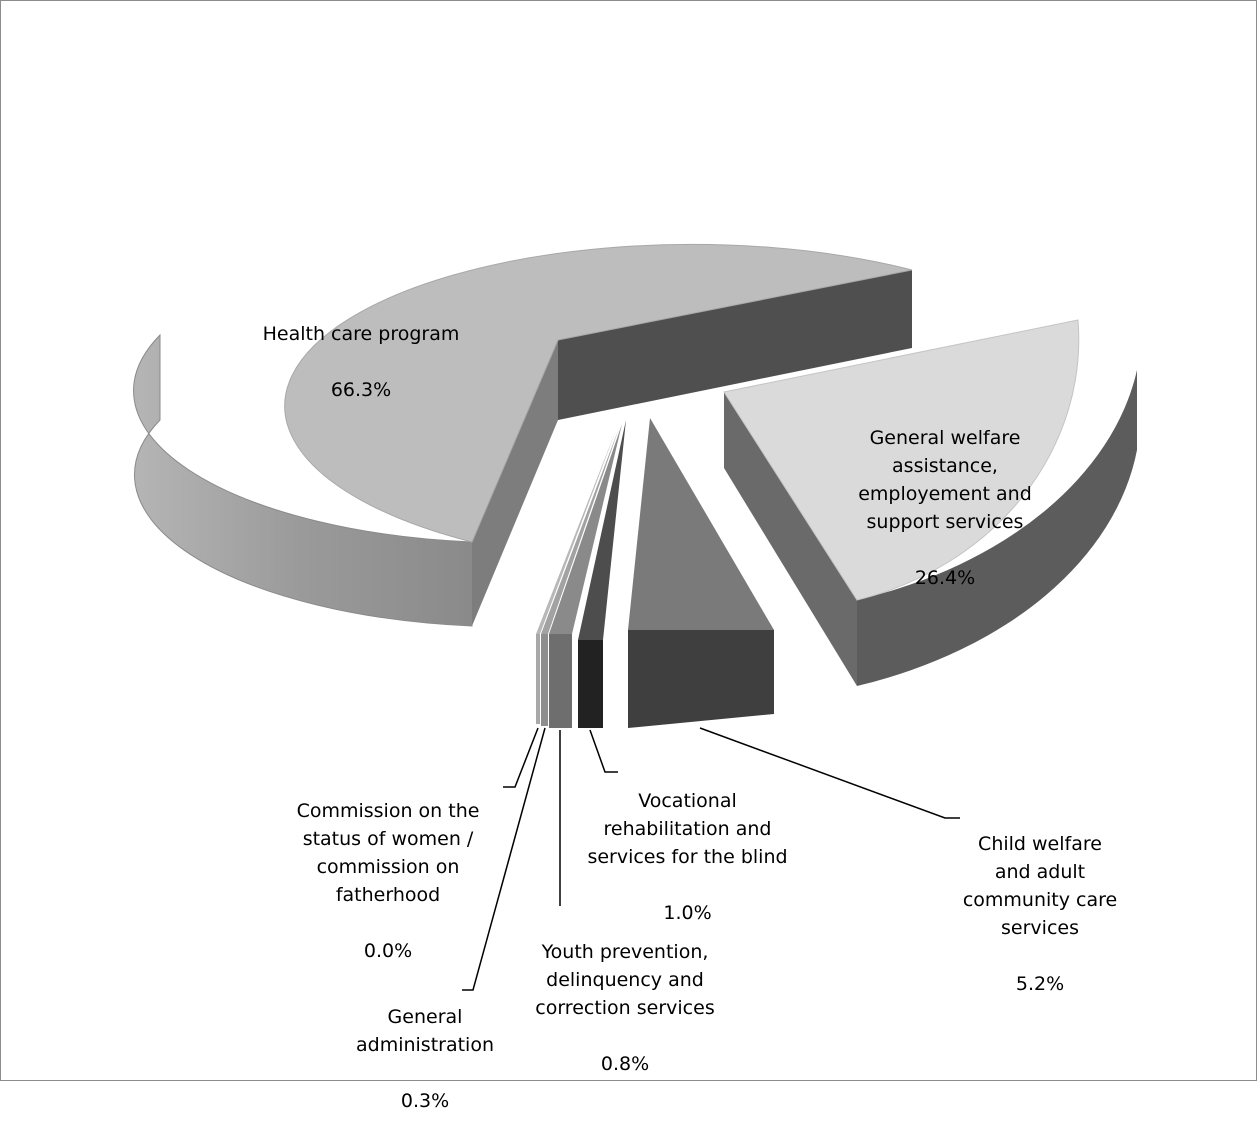 This screenshot has width=1257, height=1143. What do you see at coordinates (945, 578) in the screenshot?
I see `label-general-welfare-value: 26.4%` at bounding box center [945, 578].